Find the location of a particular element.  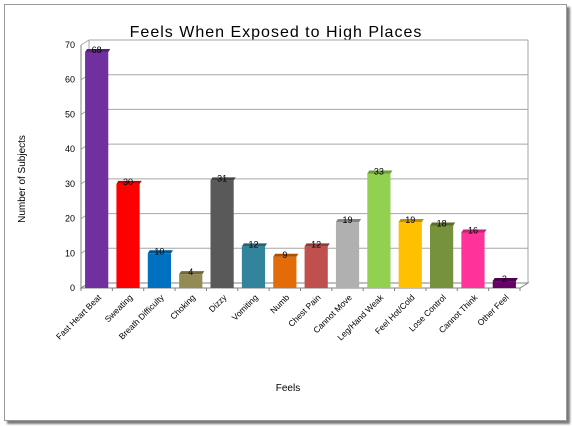

x-tick-label: Numb is located at coordinates (279, 303).